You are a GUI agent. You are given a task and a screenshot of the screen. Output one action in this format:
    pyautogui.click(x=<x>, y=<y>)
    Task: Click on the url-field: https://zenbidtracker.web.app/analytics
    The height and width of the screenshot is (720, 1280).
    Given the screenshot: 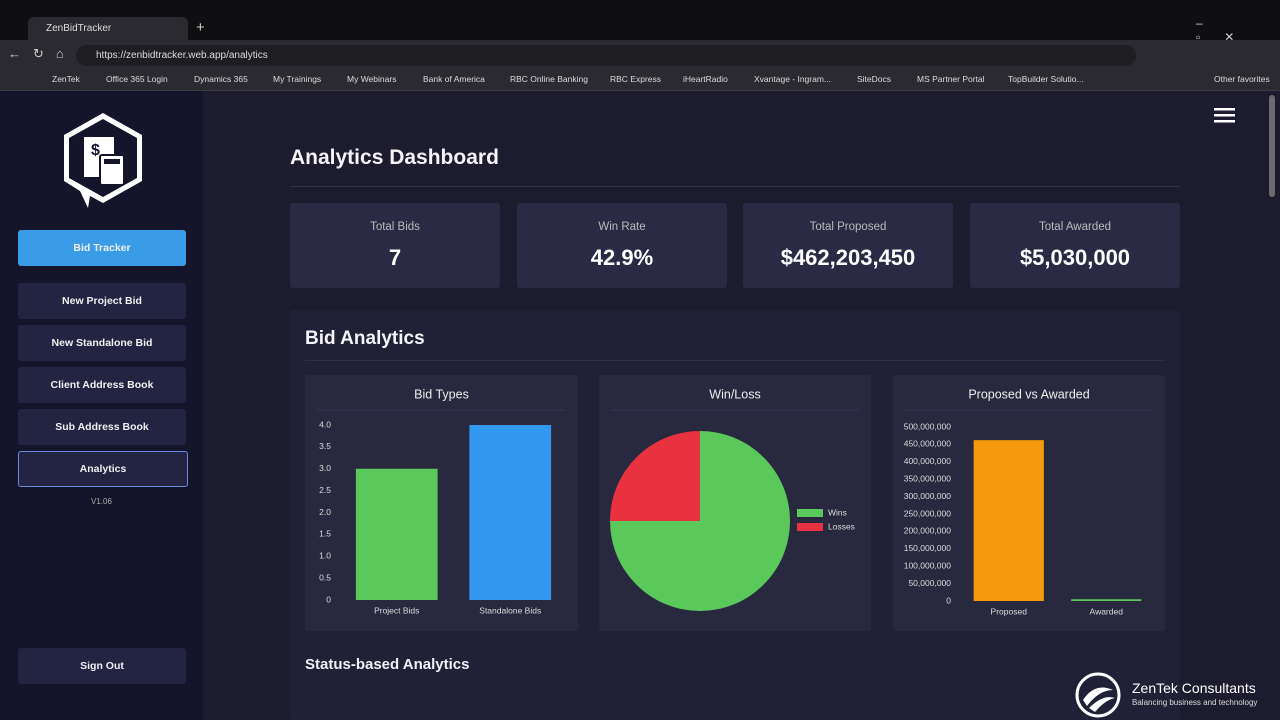 What is the action you would take?
    pyautogui.click(x=606, y=55)
    